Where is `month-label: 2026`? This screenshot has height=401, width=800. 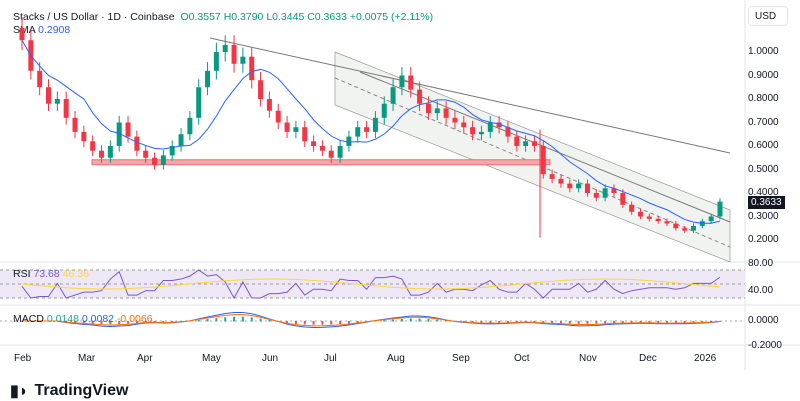
month-label: 2026 is located at coordinates (705, 358).